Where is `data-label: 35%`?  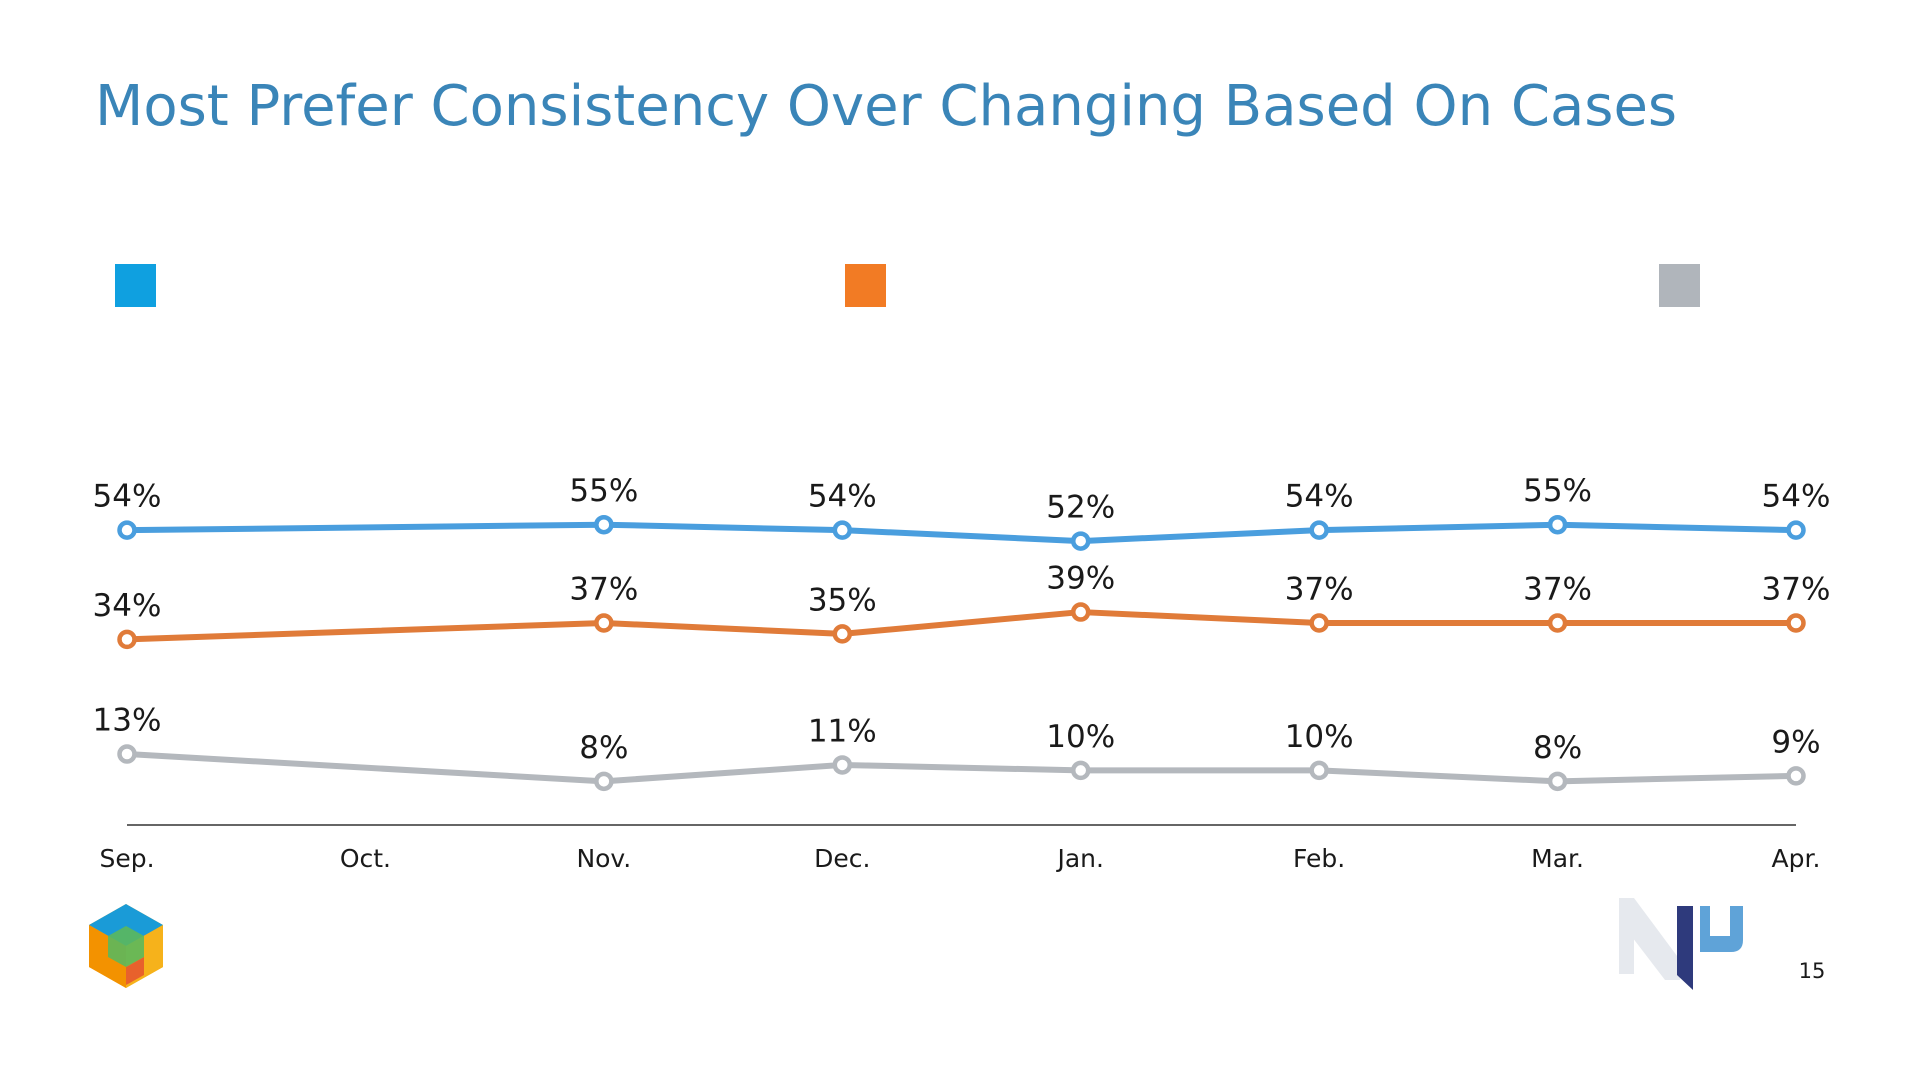 data-label: 35% is located at coordinates (842, 600).